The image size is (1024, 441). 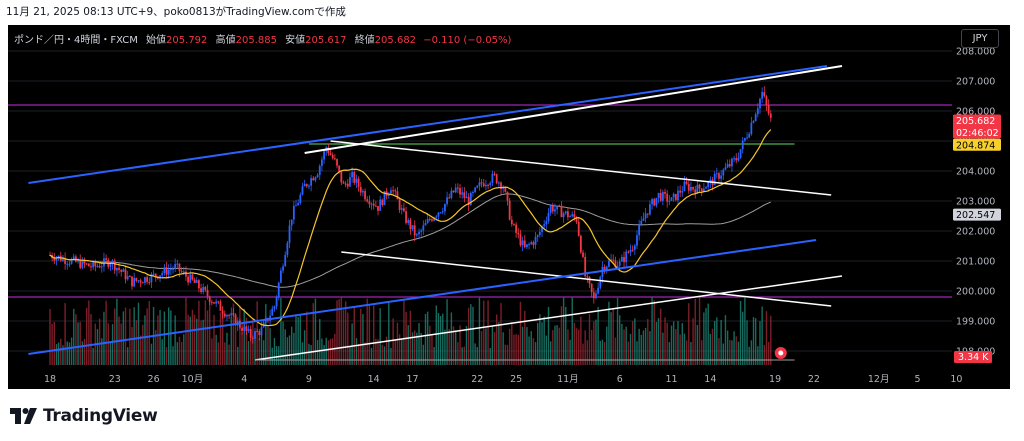 What do you see at coordinates (975, 202) in the screenshot?
I see `y-tick-label-5: 203.000` at bounding box center [975, 202].